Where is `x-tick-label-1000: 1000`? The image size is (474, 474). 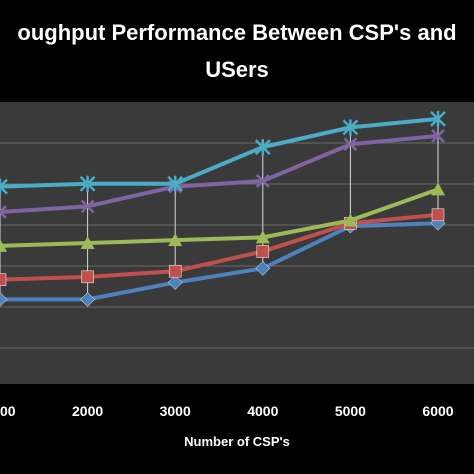
x-tick-label-1000: 1000 is located at coordinates (8, 411).